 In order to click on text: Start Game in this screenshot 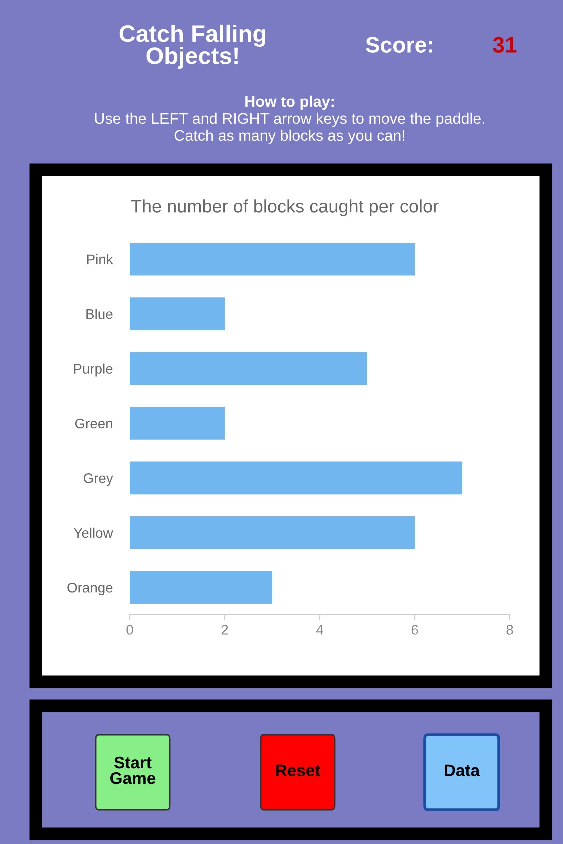, I will do `click(133, 770)`.